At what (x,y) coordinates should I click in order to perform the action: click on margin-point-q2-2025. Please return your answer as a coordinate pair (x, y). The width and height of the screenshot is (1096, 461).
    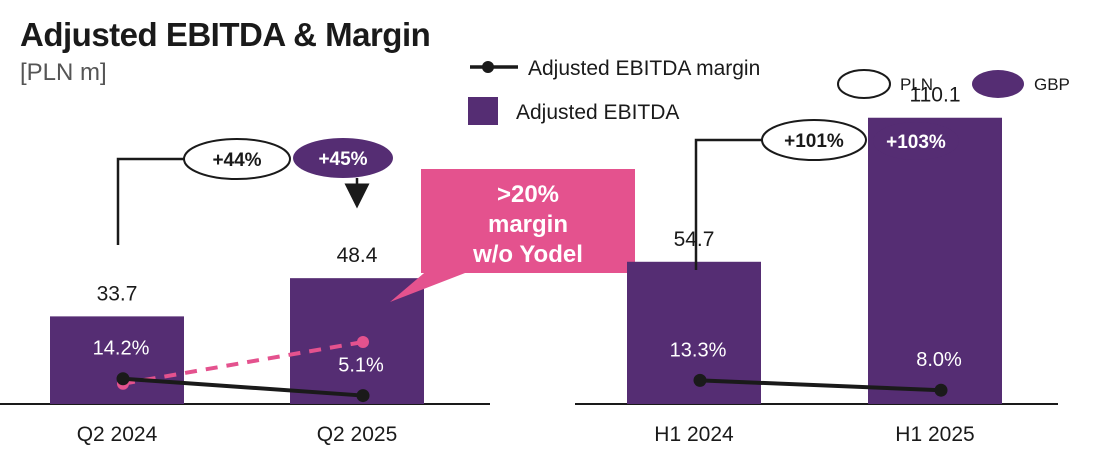
    Looking at the image, I should click on (363, 396).